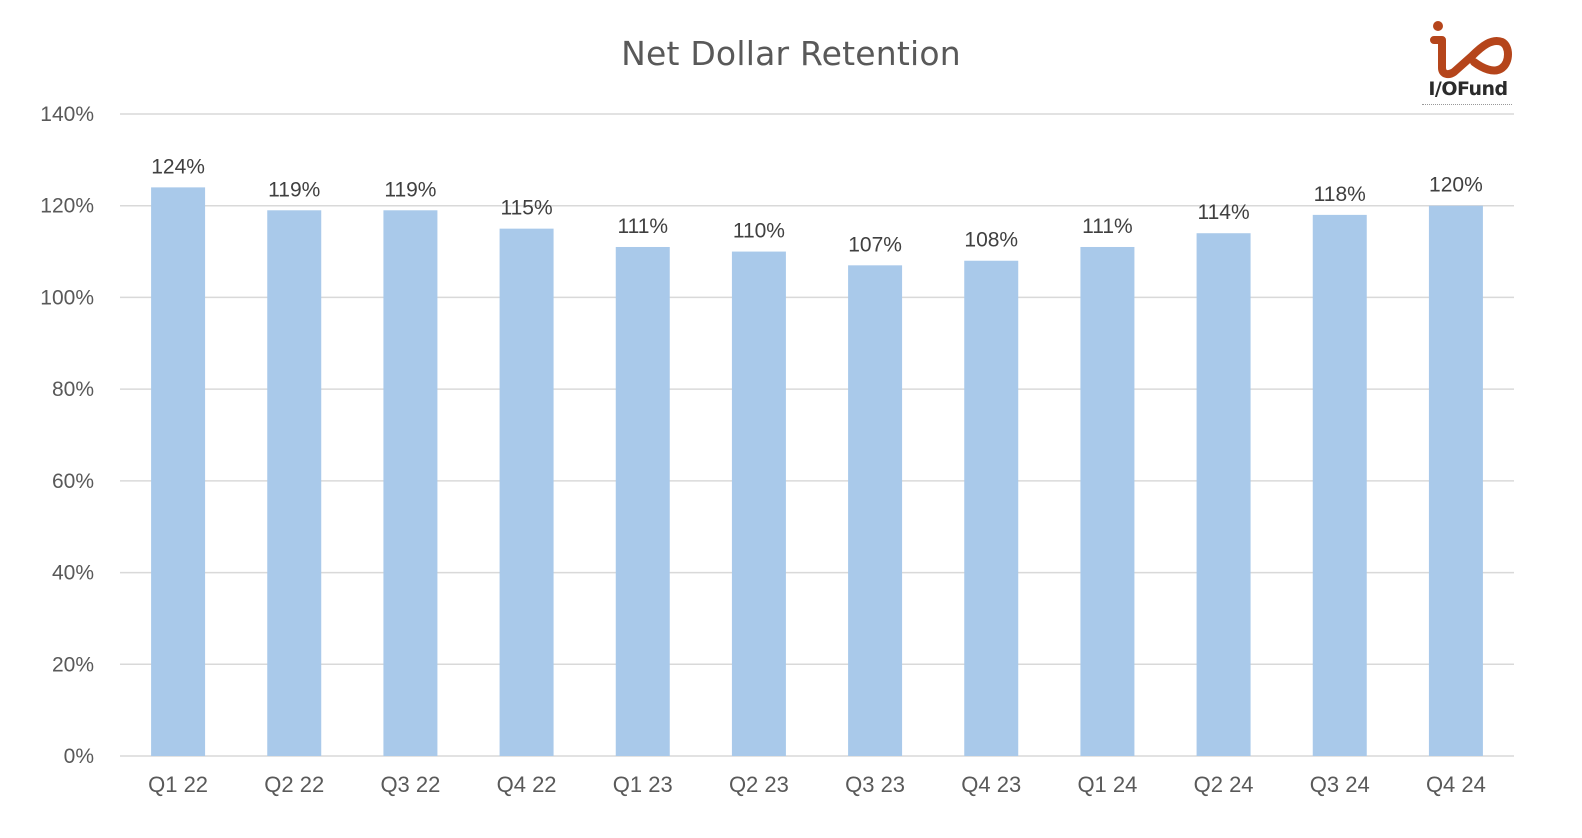 This screenshot has height=838, width=1582. Describe the element at coordinates (1107, 784) in the screenshot. I see `x-tick-label: Q1 24` at that location.